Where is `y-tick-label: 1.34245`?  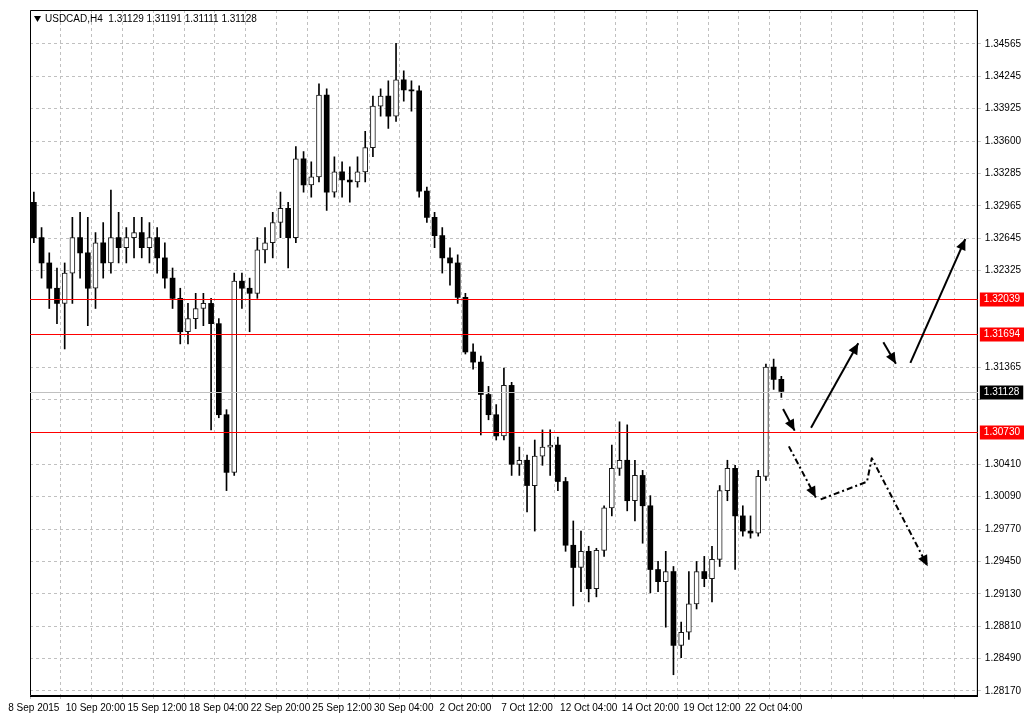
y-tick-label: 1.34245 is located at coordinates (1003, 76).